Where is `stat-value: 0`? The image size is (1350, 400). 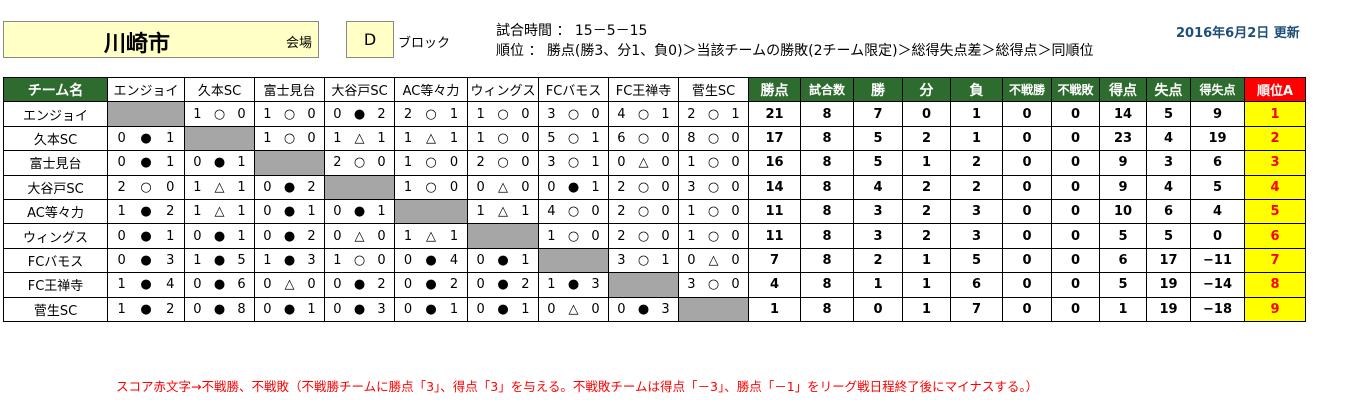 stat-value: 0 is located at coordinates (1075, 138).